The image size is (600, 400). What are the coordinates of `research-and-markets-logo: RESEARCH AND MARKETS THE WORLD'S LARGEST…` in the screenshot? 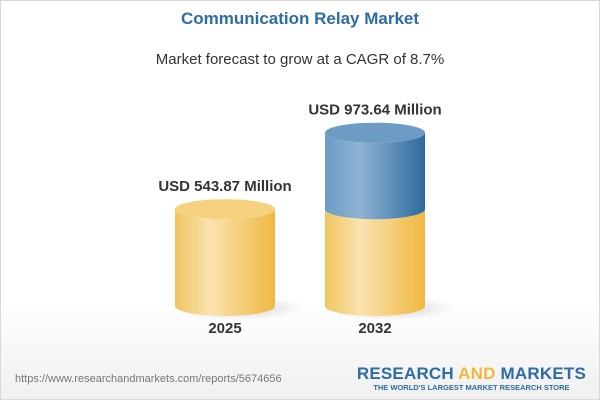 It's located at (471, 379).